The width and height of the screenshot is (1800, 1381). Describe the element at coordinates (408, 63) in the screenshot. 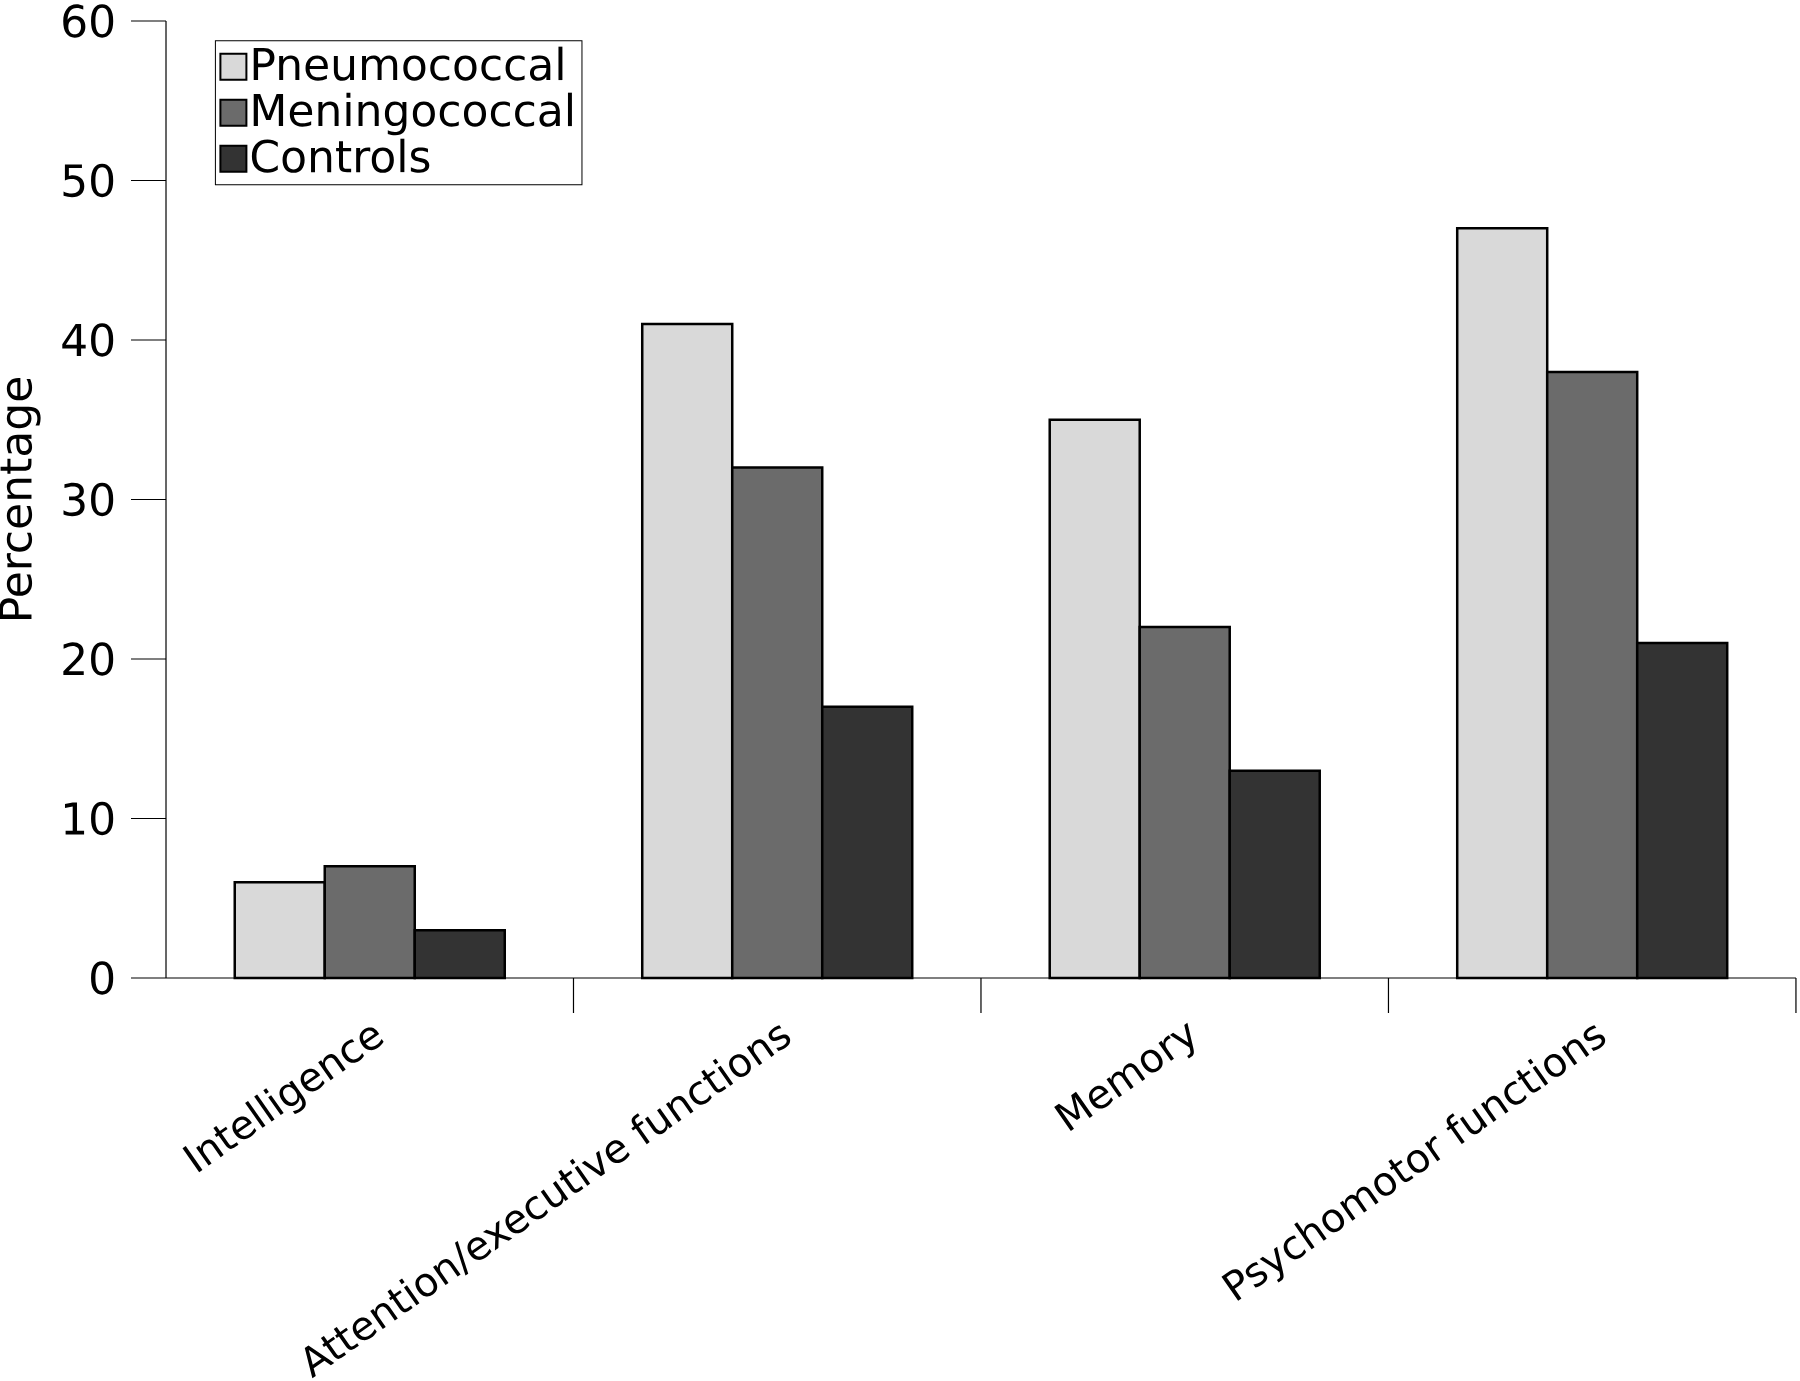

I see `legend-label: Pneumococcal` at that location.